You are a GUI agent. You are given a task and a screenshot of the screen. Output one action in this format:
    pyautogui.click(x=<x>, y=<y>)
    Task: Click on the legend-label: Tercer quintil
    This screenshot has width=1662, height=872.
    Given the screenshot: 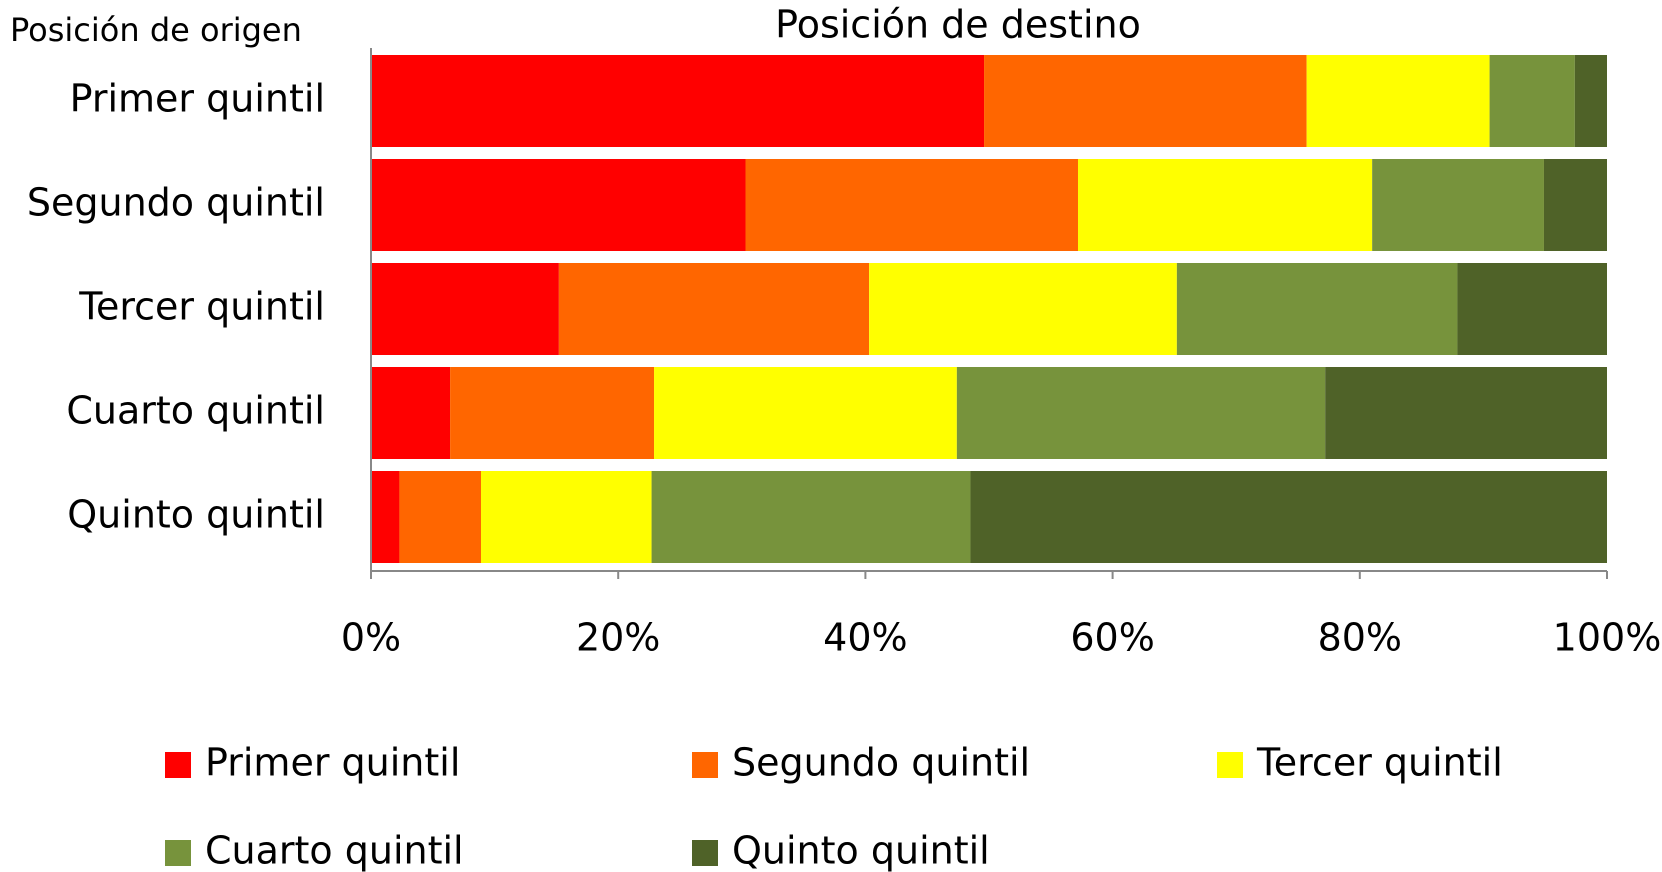 What is the action you would take?
    pyautogui.click(x=1379, y=763)
    